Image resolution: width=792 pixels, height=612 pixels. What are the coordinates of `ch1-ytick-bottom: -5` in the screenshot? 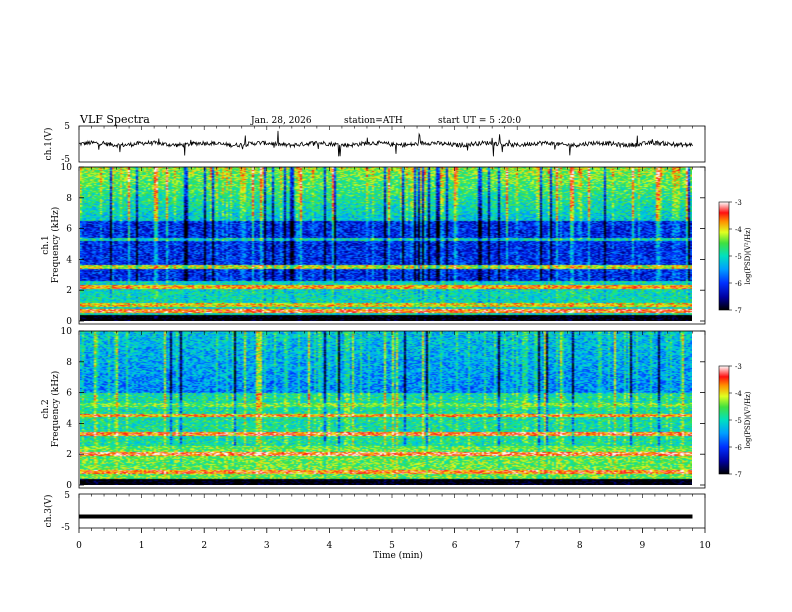 It's located at (65, 160).